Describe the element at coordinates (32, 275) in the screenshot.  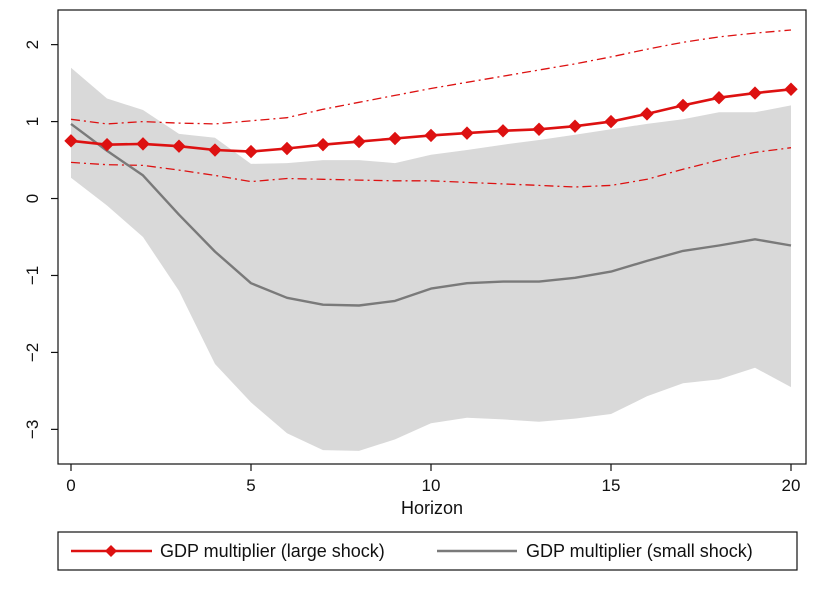
I see `y-tick-label: −1` at that location.